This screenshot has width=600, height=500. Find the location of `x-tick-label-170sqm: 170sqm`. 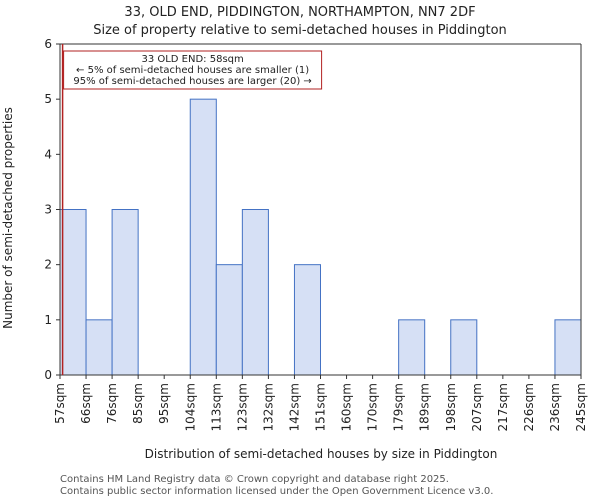

x-tick-label-170sqm: 170sqm is located at coordinates (373, 407).